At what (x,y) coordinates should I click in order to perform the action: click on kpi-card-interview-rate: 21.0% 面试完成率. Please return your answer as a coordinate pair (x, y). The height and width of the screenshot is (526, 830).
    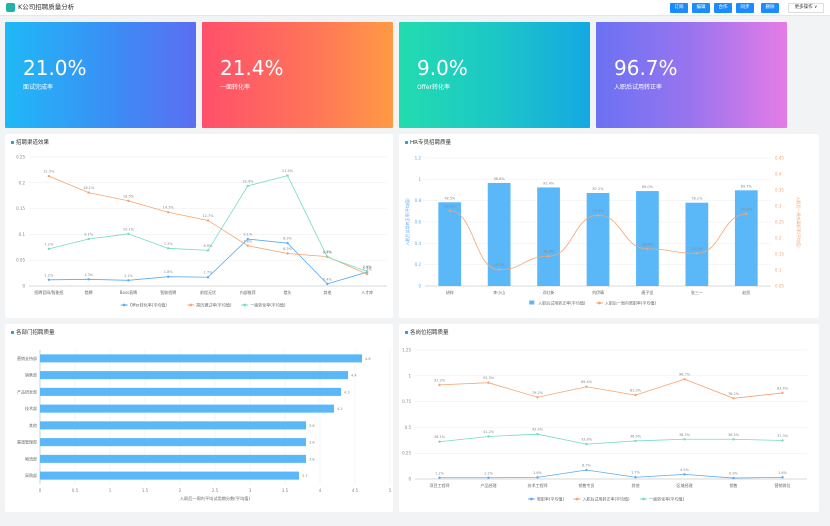
    Looking at the image, I should click on (100, 75).